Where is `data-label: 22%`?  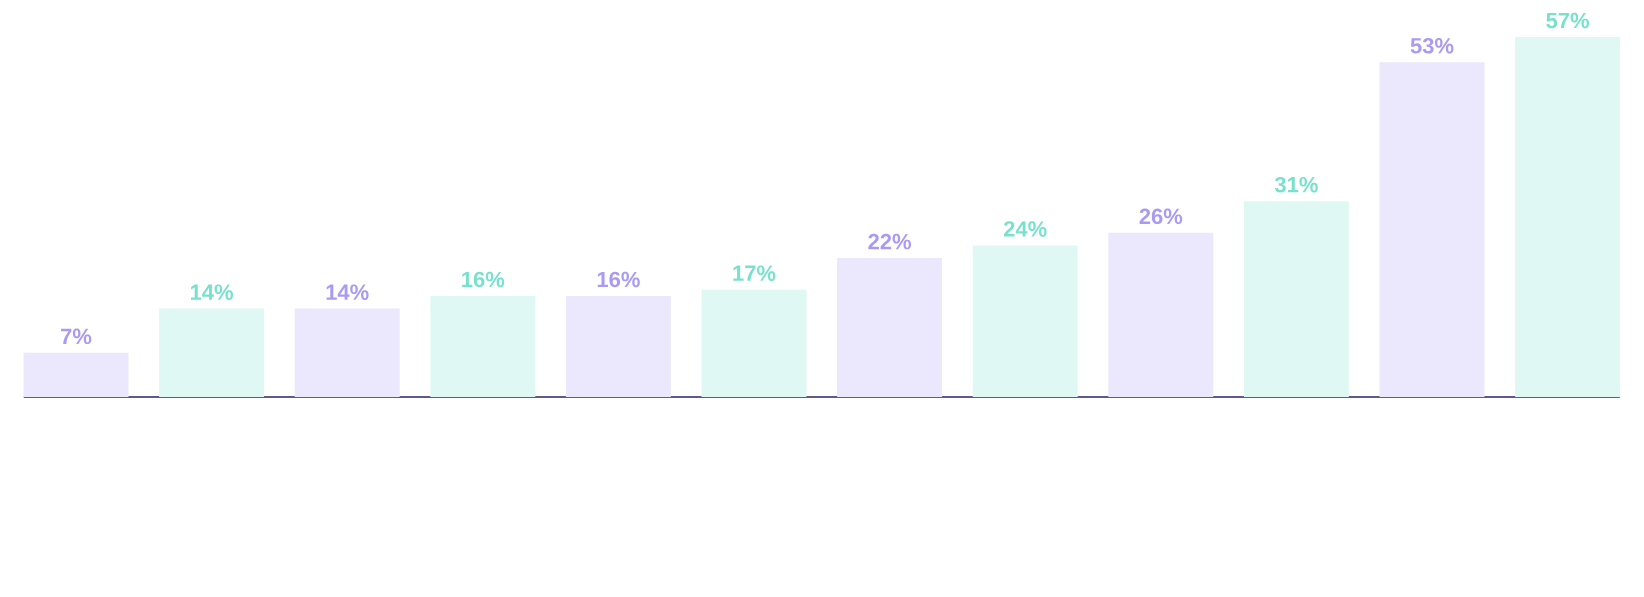
data-label: 22% is located at coordinates (890, 241).